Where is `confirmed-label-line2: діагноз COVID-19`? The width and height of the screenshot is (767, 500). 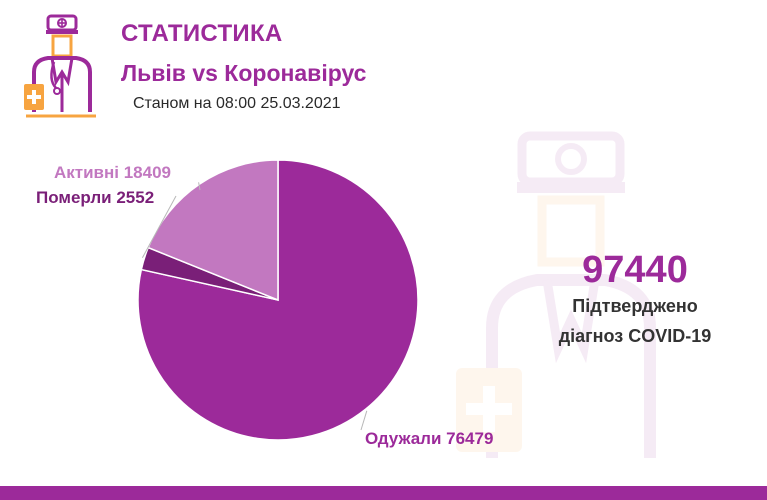 confirmed-label-line2: діагноз COVID-19 is located at coordinates (635, 336).